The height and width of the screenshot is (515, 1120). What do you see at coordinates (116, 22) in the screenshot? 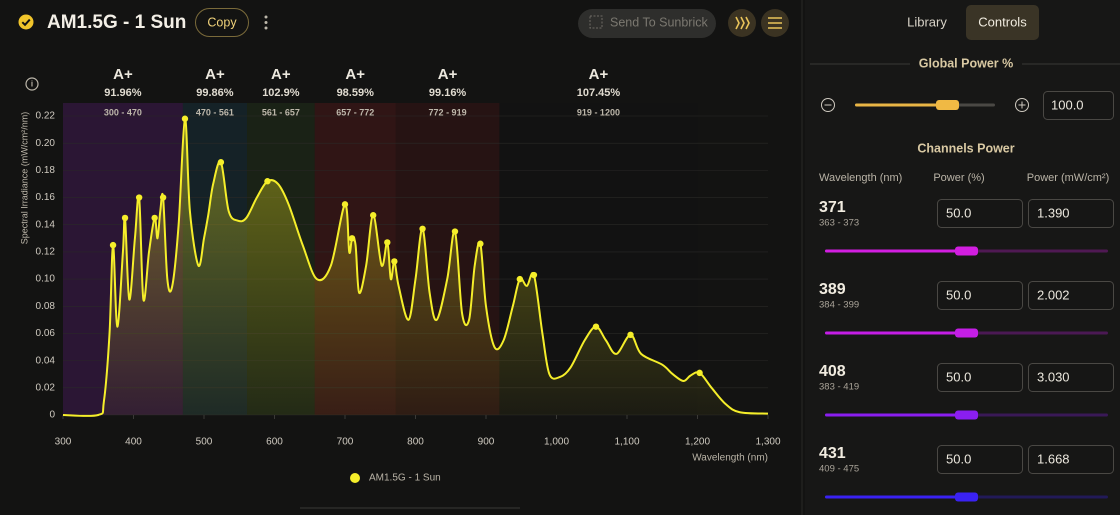
I see `title: AM1.5G - 1 Sun` at bounding box center [116, 22].